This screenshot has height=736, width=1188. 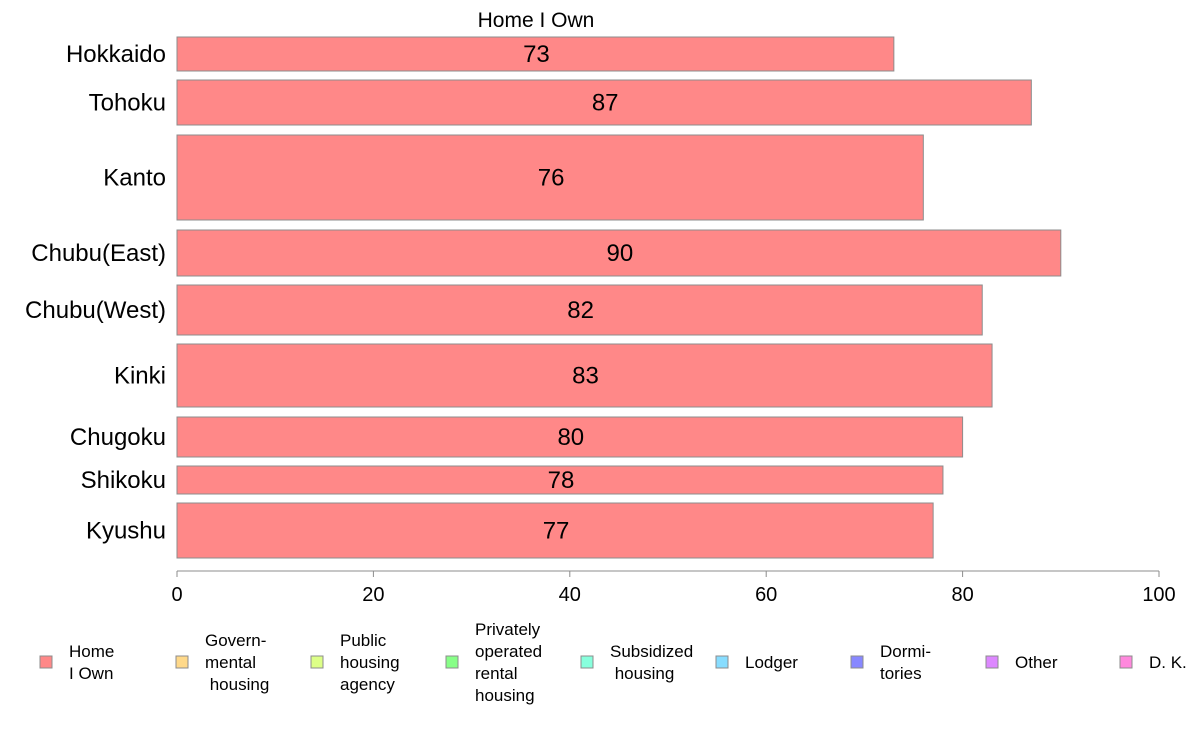 I want to click on legend-label-line: I Own, so click(x=91, y=673).